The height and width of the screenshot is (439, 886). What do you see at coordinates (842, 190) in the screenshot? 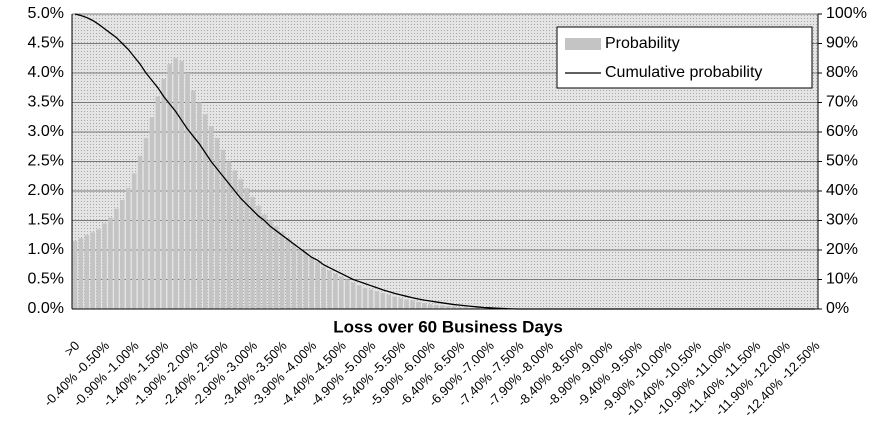
I see `y2-tick-label: 40%` at bounding box center [842, 190].